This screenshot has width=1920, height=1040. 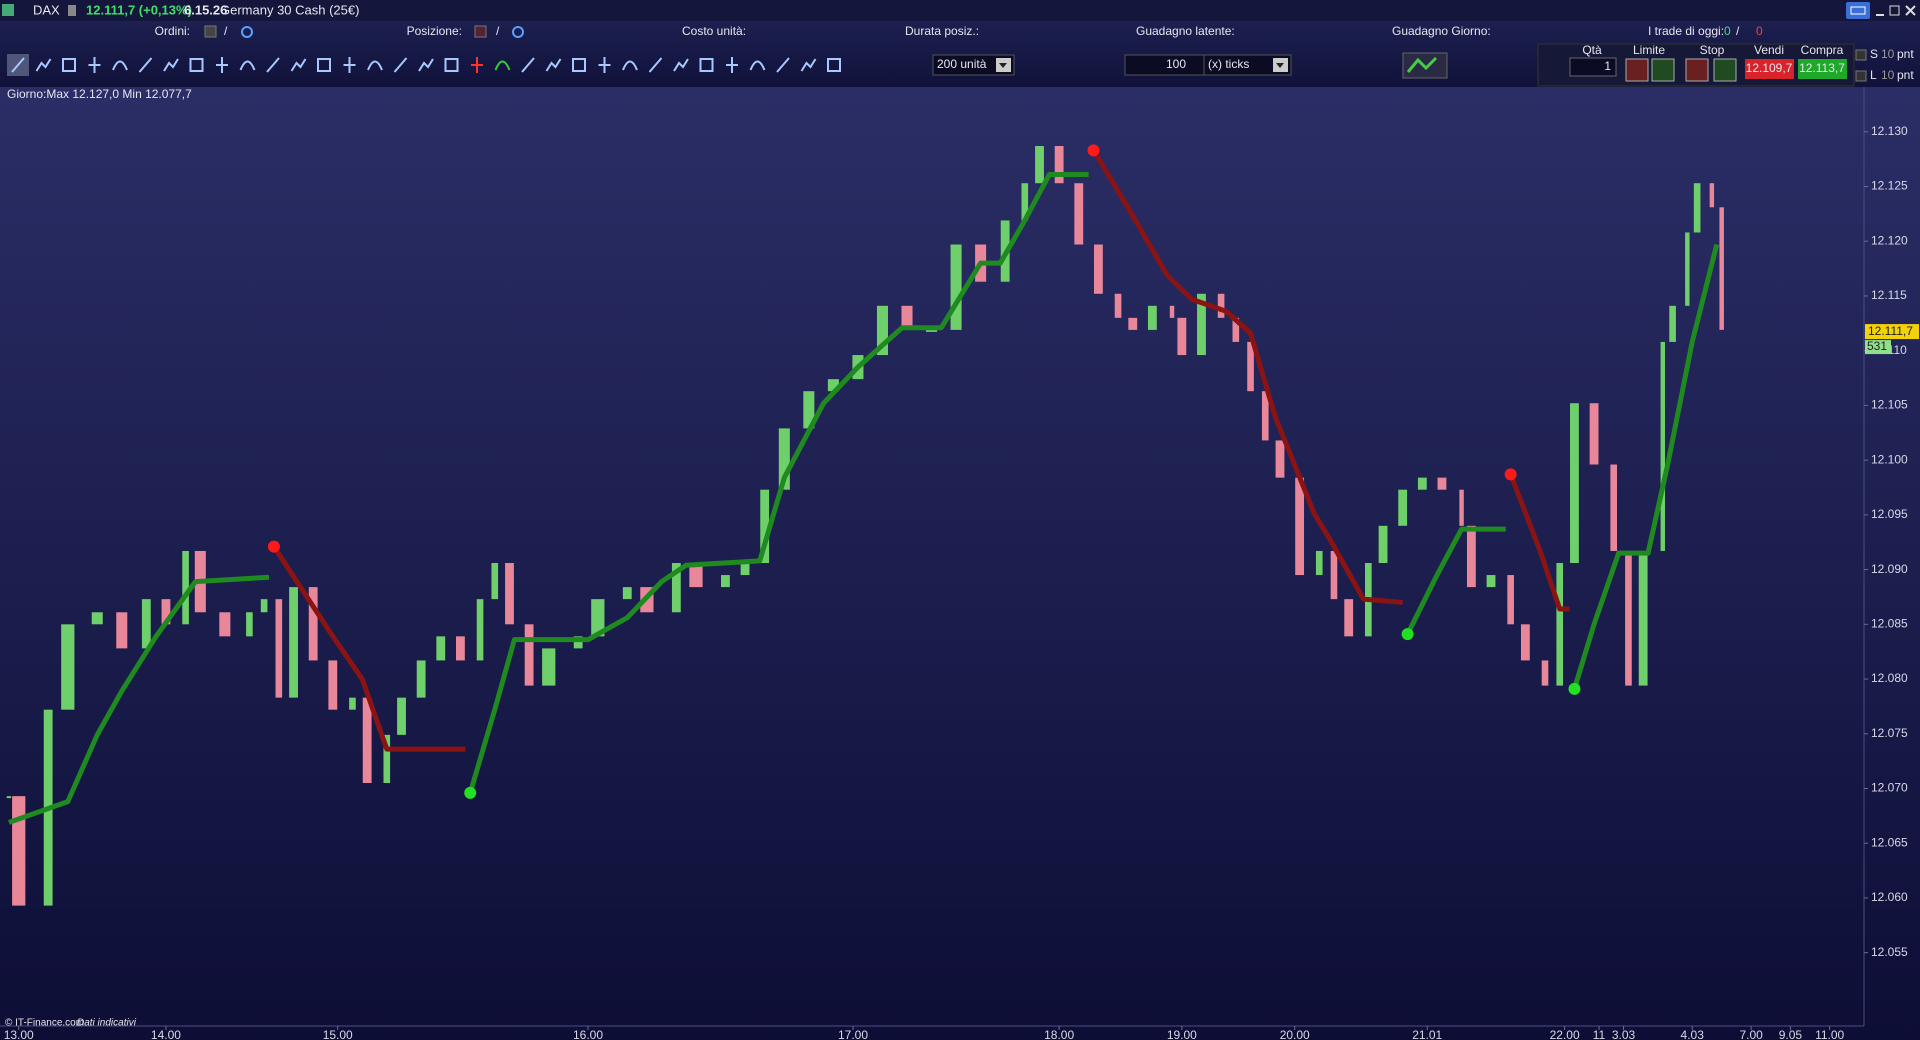 I want to click on sell-price: 12.109,7, so click(x=1769, y=68).